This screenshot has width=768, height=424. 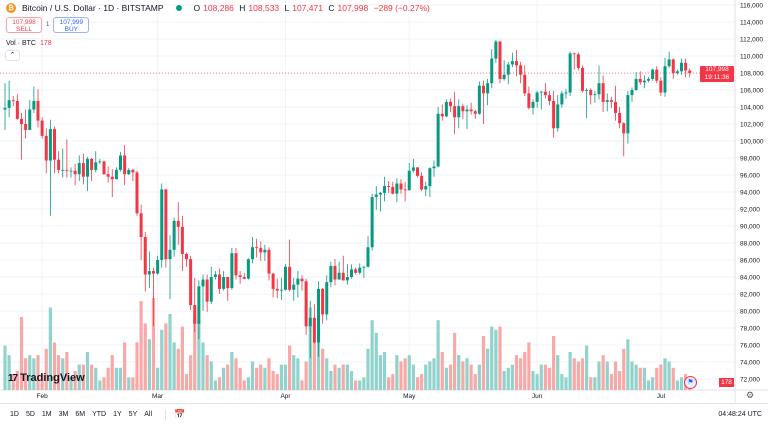 What do you see at coordinates (71, 22) in the screenshot?
I see `buy-price: 107,999` at bounding box center [71, 22].